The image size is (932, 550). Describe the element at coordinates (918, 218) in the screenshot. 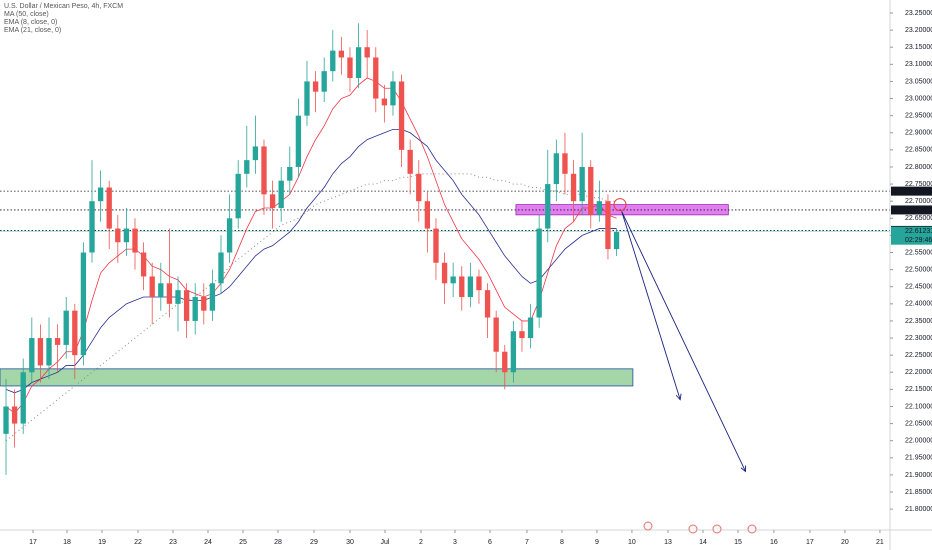

I see `y-tick-label: 22.65000` at that location.